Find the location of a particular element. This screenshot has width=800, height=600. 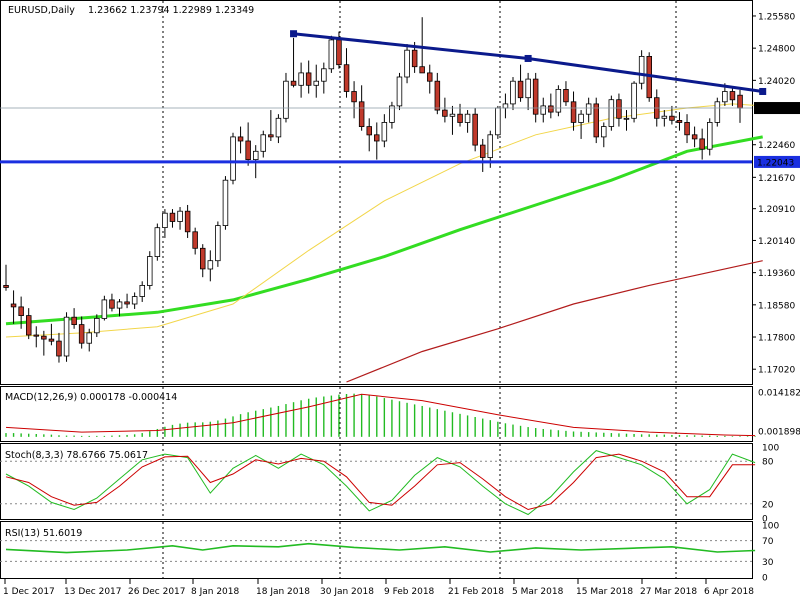

rsi-tick-label: 0 is located at coordinates (765, 579).